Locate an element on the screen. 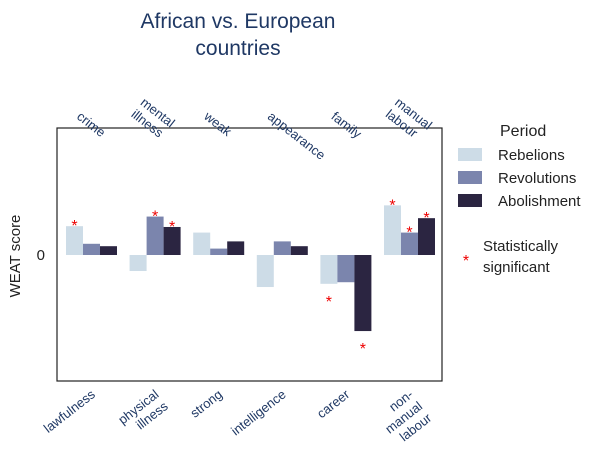  bottom-category-label-line: intelligence is located at coordinates (258, 413).